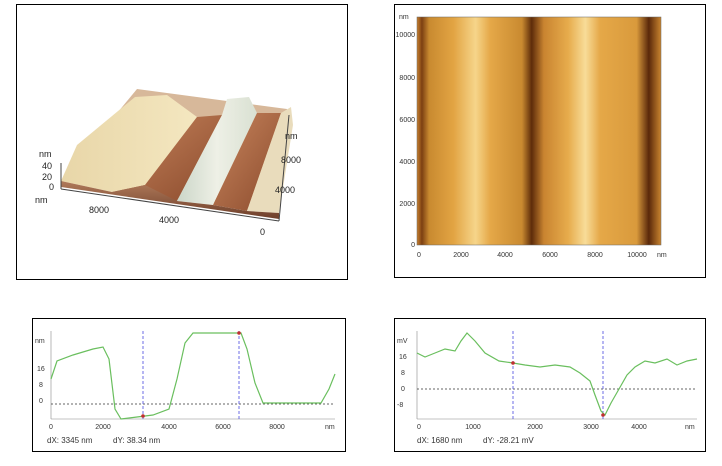  I want to click on x-tick-4000: 4000, so click(169, 220).